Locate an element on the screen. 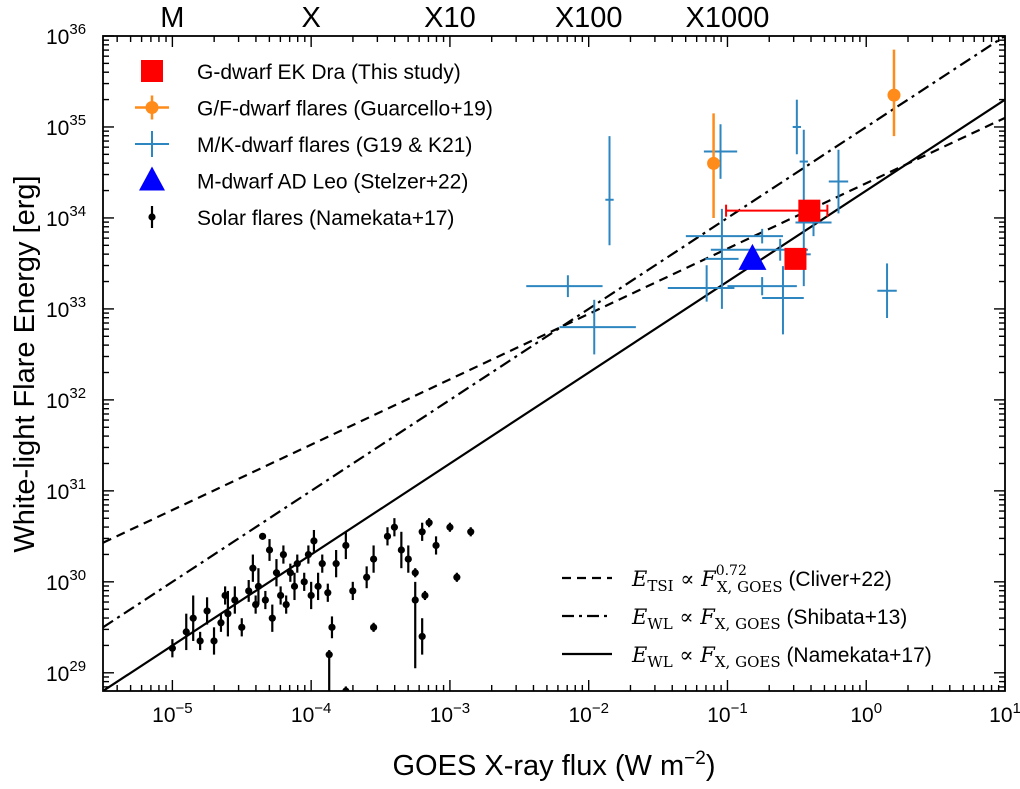 This screenshot has height=789, width=1020. x-tick-label: 10⁻³ is located at coordinates (450, 713).